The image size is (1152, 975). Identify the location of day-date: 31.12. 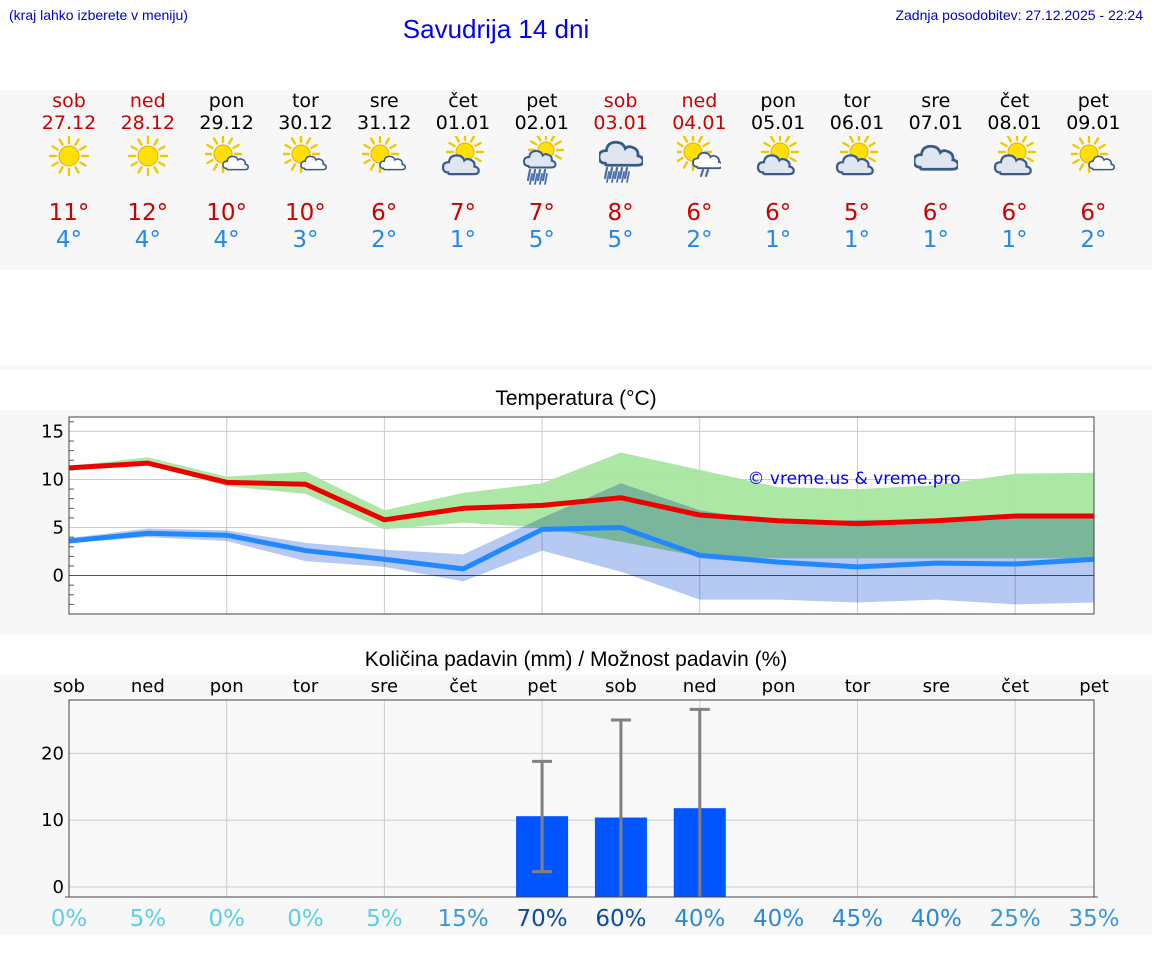
(384, 123).